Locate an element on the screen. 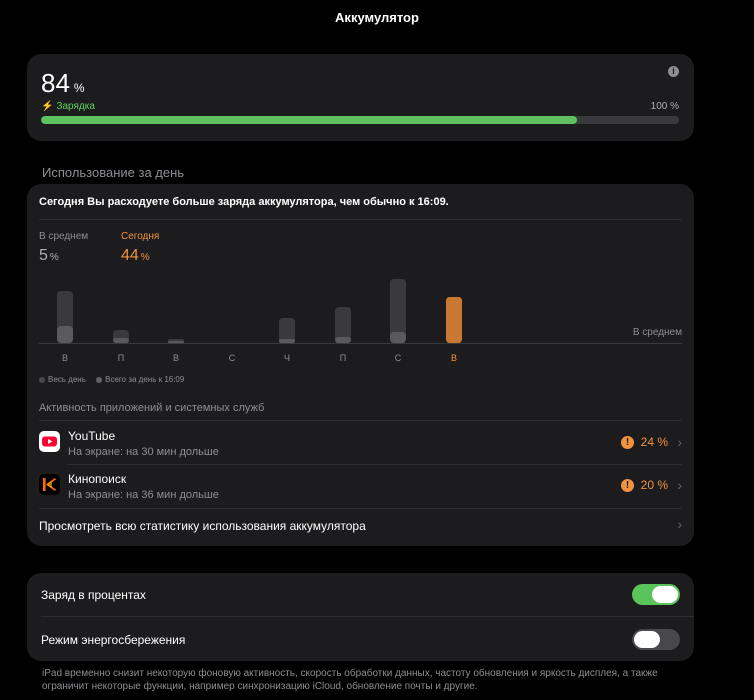 Image resolution: width=754 pixels, height=700 pixels. usage-section-title: Использование за день is located at coordinates (113, 172).